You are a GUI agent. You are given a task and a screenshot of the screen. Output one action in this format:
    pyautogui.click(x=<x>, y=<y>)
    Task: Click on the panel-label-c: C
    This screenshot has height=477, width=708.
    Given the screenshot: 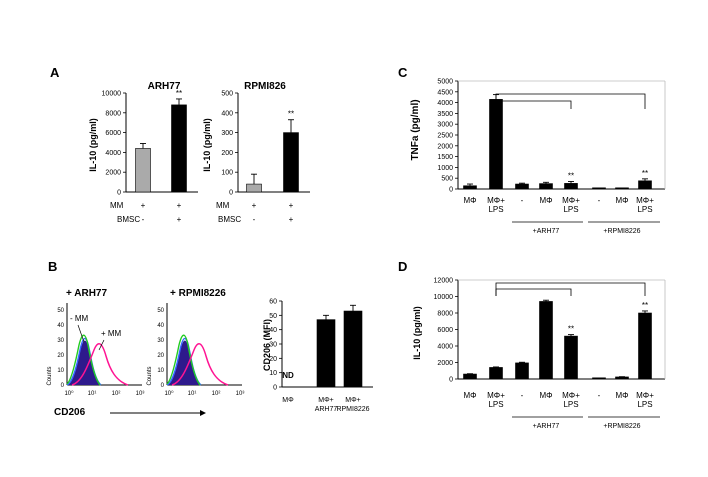 What is the action you would take?
    pyautogui.click(x=403, y=72)
    